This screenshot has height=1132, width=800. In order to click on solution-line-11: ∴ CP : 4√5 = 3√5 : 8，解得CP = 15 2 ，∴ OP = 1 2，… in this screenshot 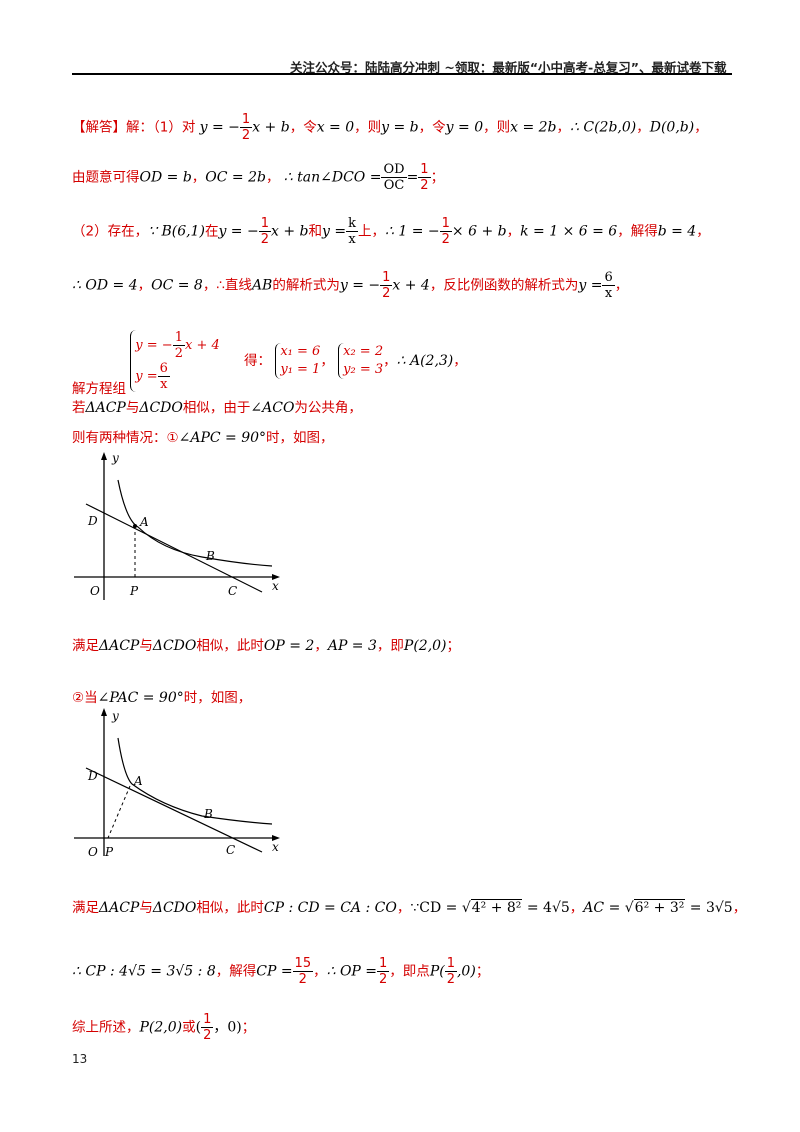, I will do `click(281, 971)`.